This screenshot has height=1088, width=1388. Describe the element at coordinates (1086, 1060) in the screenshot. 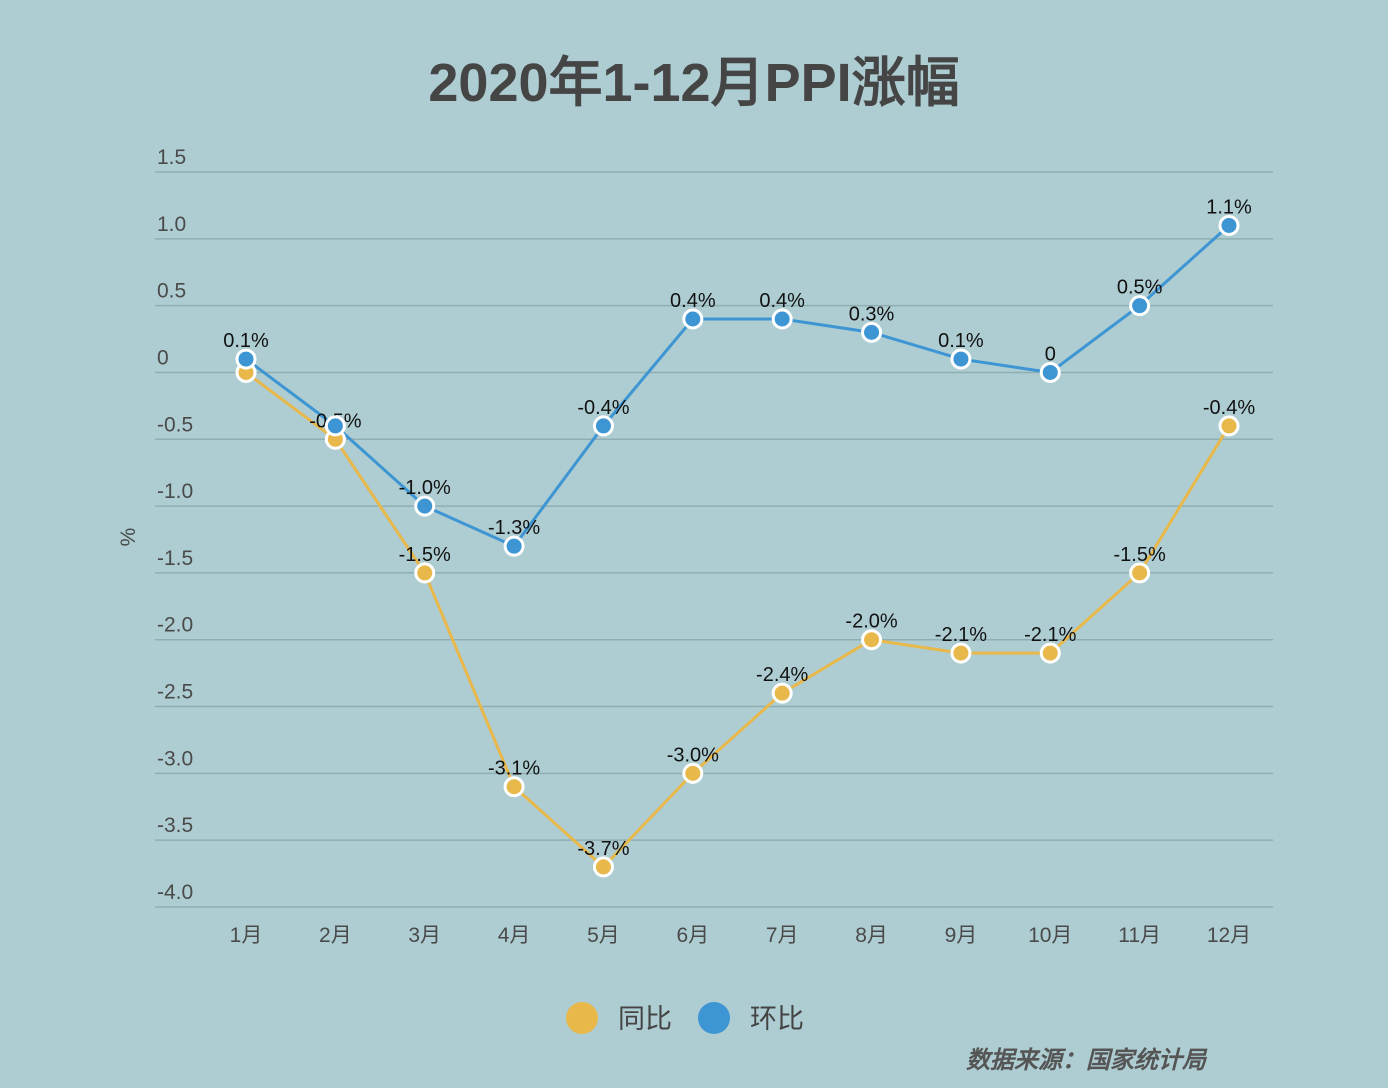

I see `source-note: 数据来源：国家统计局` at that location.